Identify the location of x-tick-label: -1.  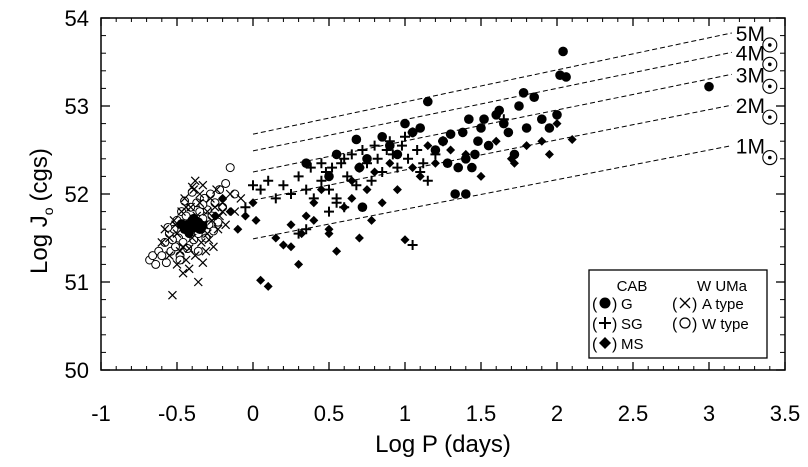
(101, 413).